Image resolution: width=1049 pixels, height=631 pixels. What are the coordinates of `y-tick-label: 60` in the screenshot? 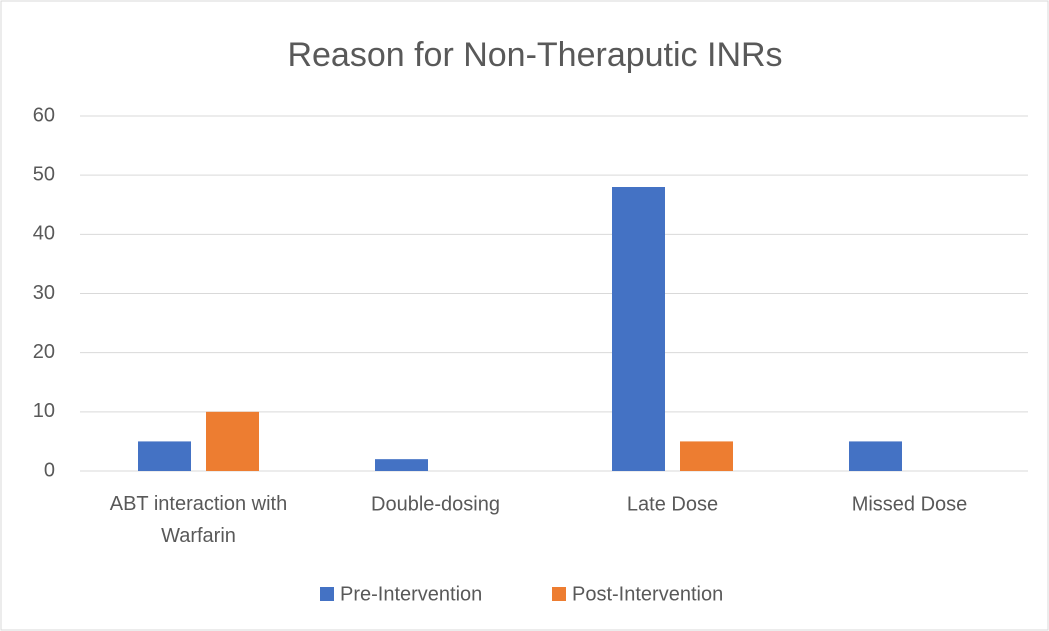 It's located at (44, 115).